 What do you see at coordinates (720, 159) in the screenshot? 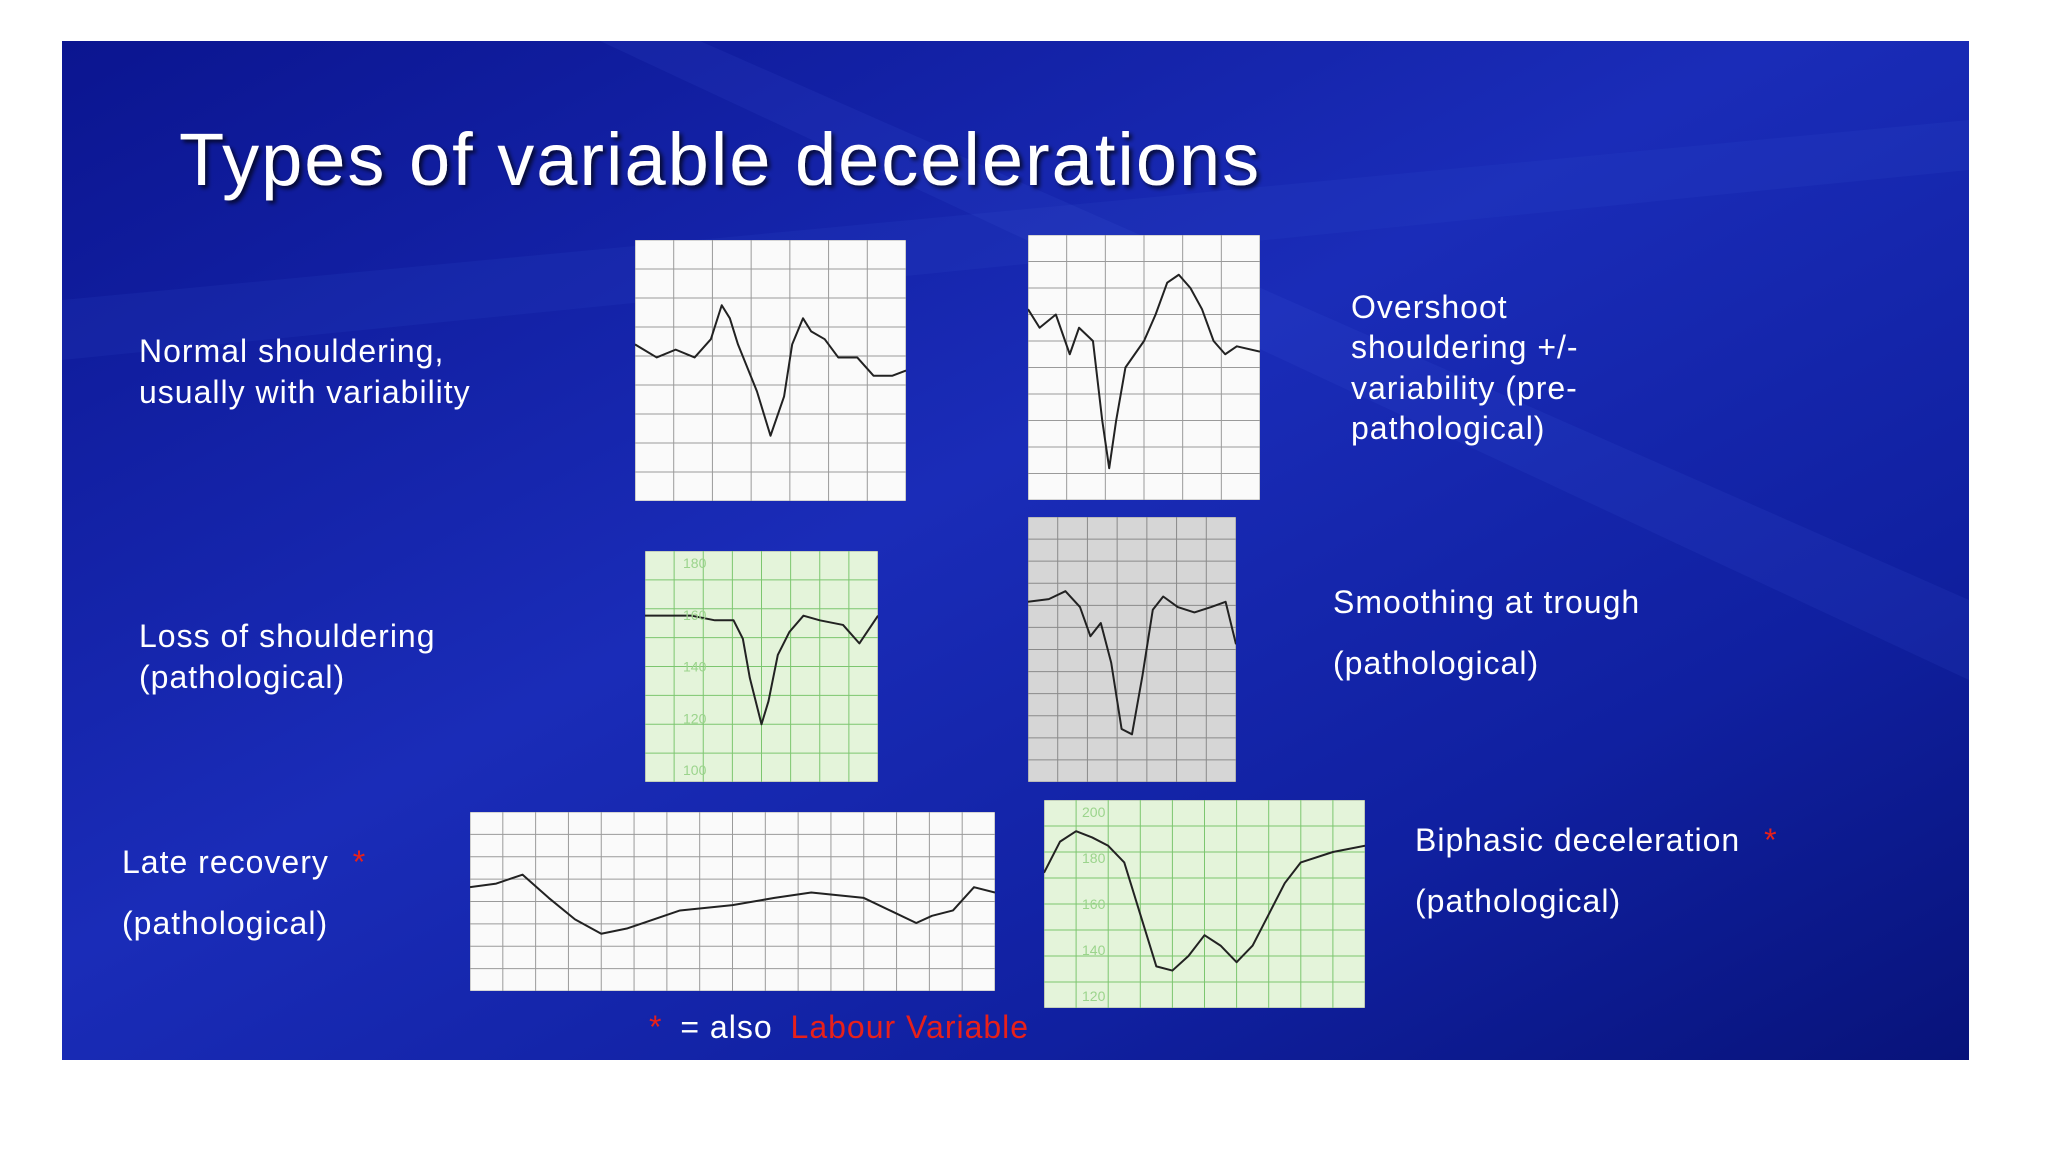
I see `slide-title: Types of variable decelerations` at bounding box center [720, 159].